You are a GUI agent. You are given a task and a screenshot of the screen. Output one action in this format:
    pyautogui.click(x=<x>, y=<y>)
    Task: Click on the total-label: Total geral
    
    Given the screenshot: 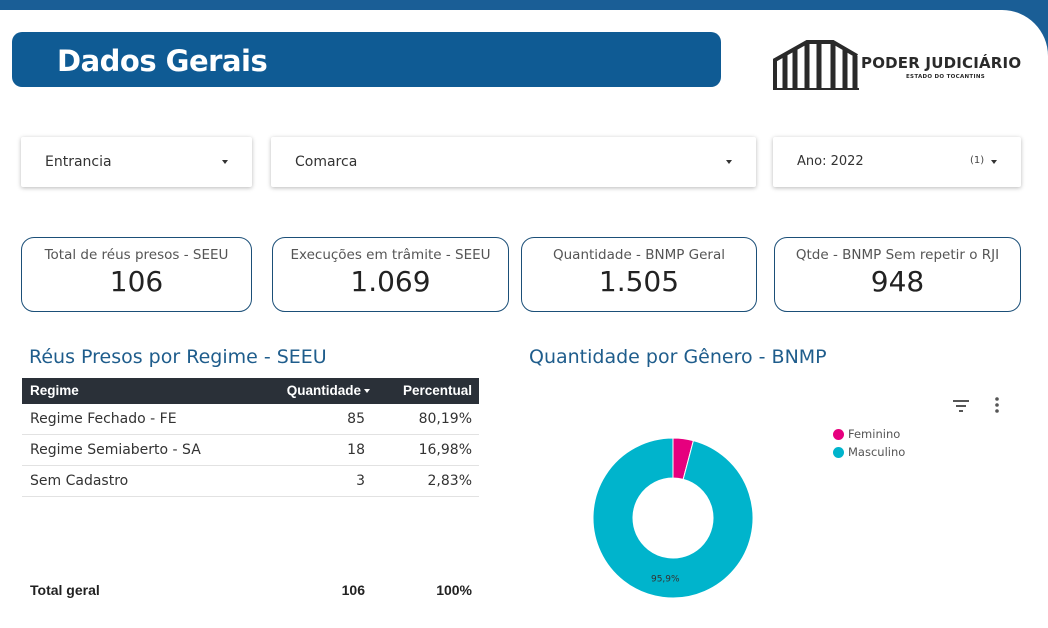 What is the action you would take?
    pyautogui.click(x=65, y=590)
    